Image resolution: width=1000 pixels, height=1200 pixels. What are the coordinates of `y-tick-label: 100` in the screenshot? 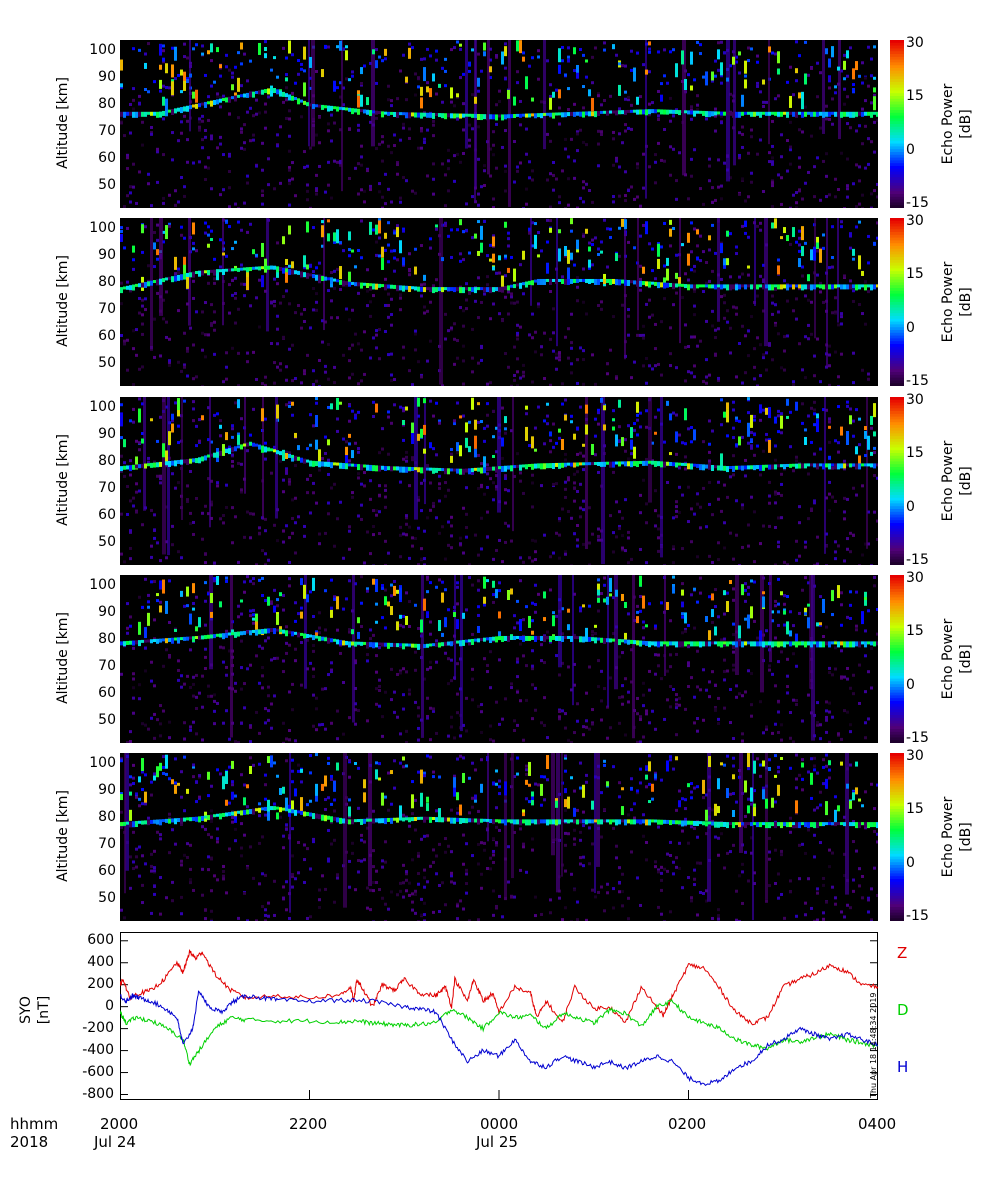 It's located at (102, 406).